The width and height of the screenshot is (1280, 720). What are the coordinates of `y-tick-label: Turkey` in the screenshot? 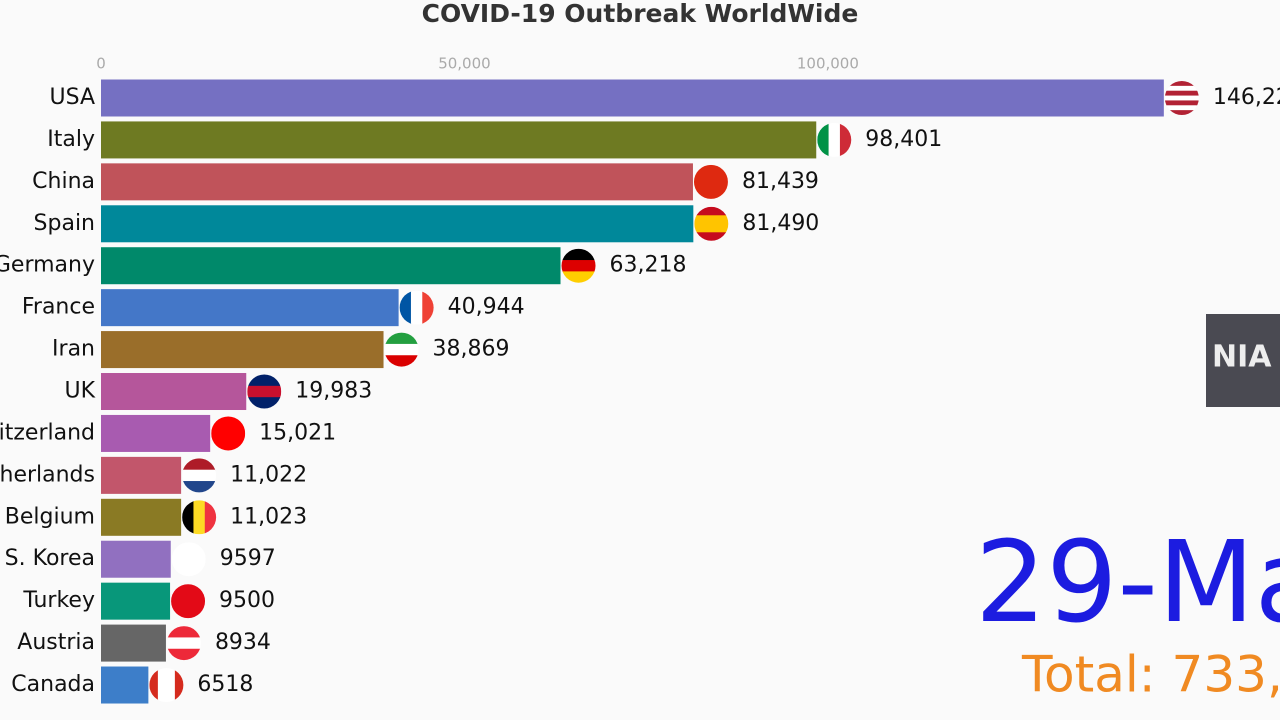 It's located at (58, 600).